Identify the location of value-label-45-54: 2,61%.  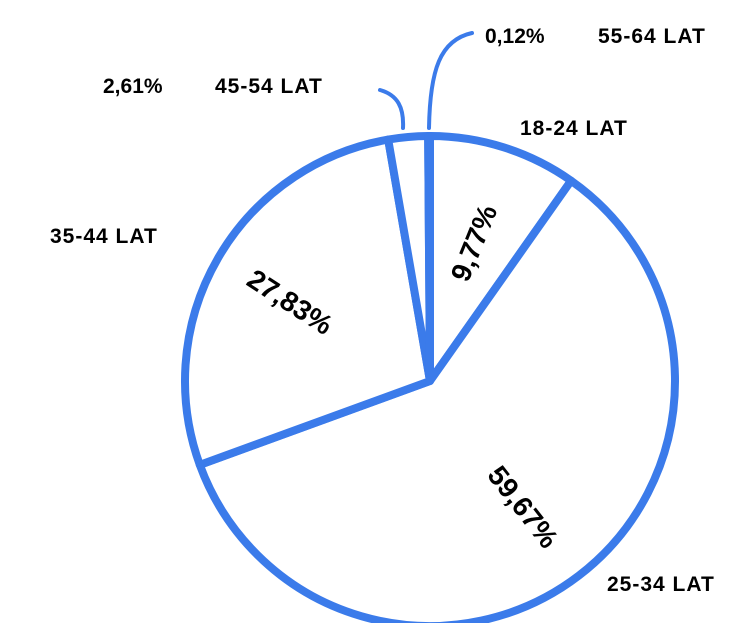
(133, 86).